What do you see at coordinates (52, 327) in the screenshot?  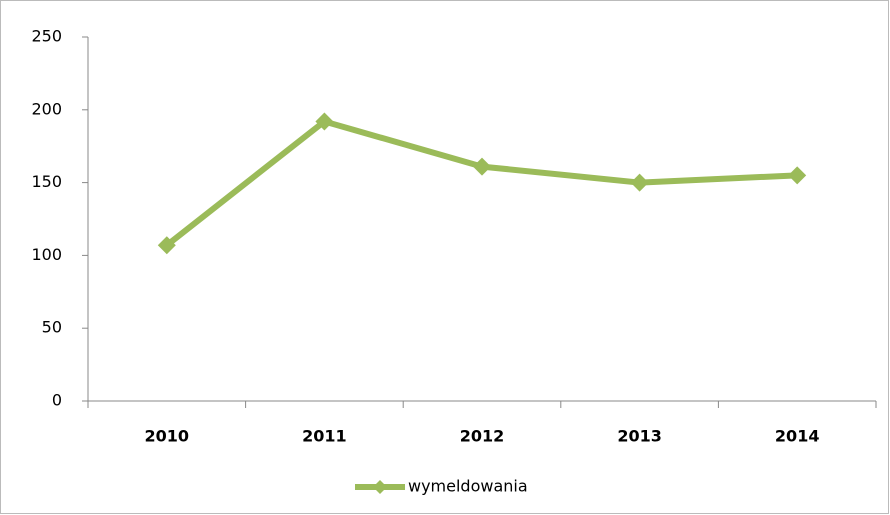 I see `y-tick-label: 50` at bounding box center [52, 327].